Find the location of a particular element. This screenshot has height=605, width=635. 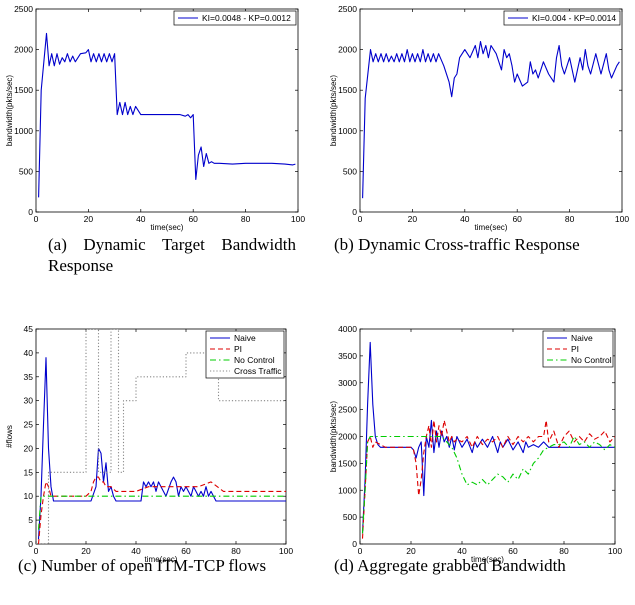

plot-frame-b is located at coordinates (491, 110).